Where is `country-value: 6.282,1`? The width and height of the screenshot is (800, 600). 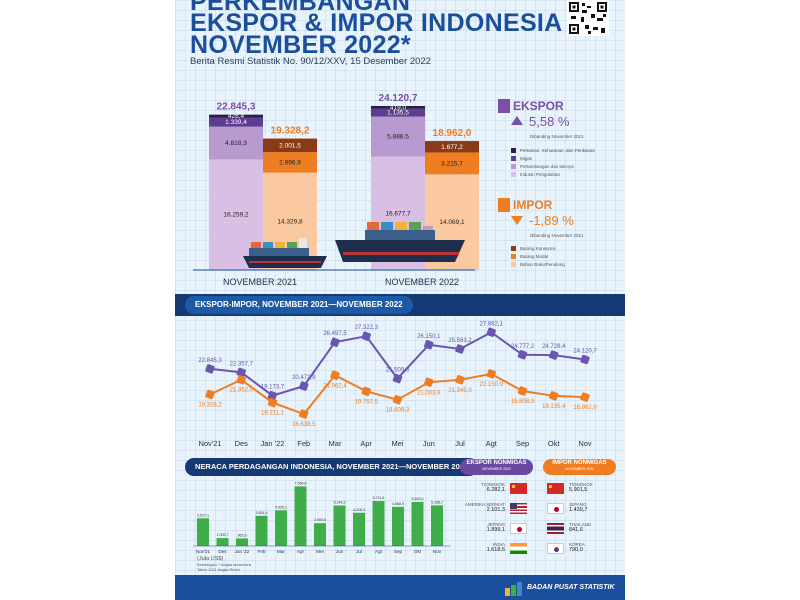
country-value: 6.282,1 is located at coordinates (495, 490).